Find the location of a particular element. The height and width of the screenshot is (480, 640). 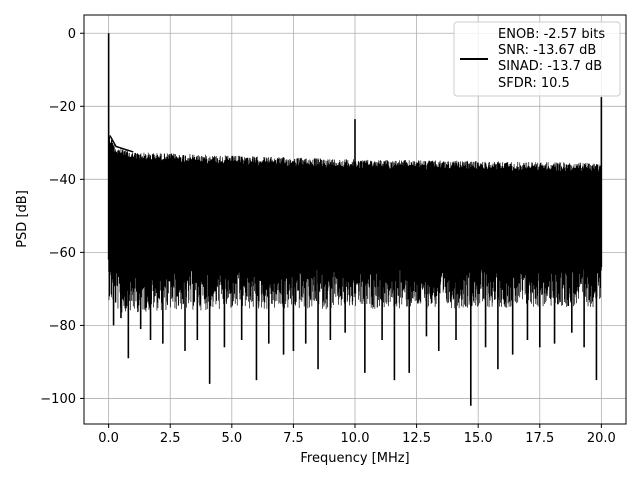

y-axis-ticks: 0 −20 −40 −60 −80 −100 is located at coordinates (62, 217).